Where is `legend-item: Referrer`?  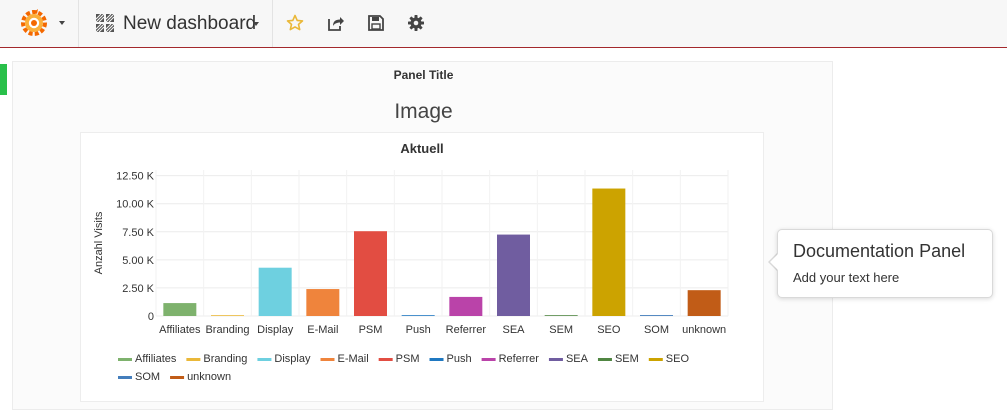
legend-item: Referrer is located at coordinates (519, 359).